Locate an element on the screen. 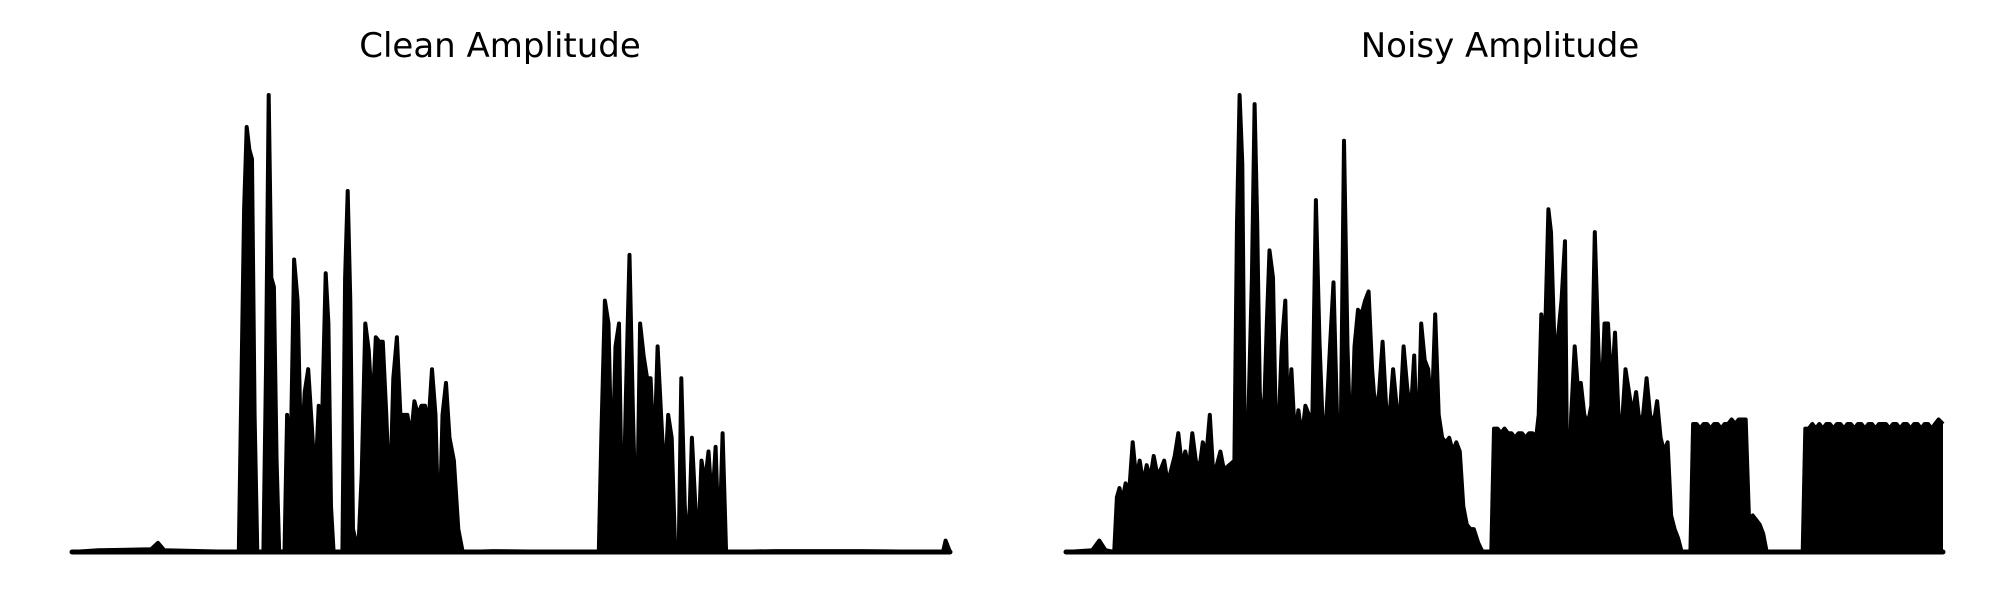  chart-title: Clean Amplitude is located at coordinates (500, 46).